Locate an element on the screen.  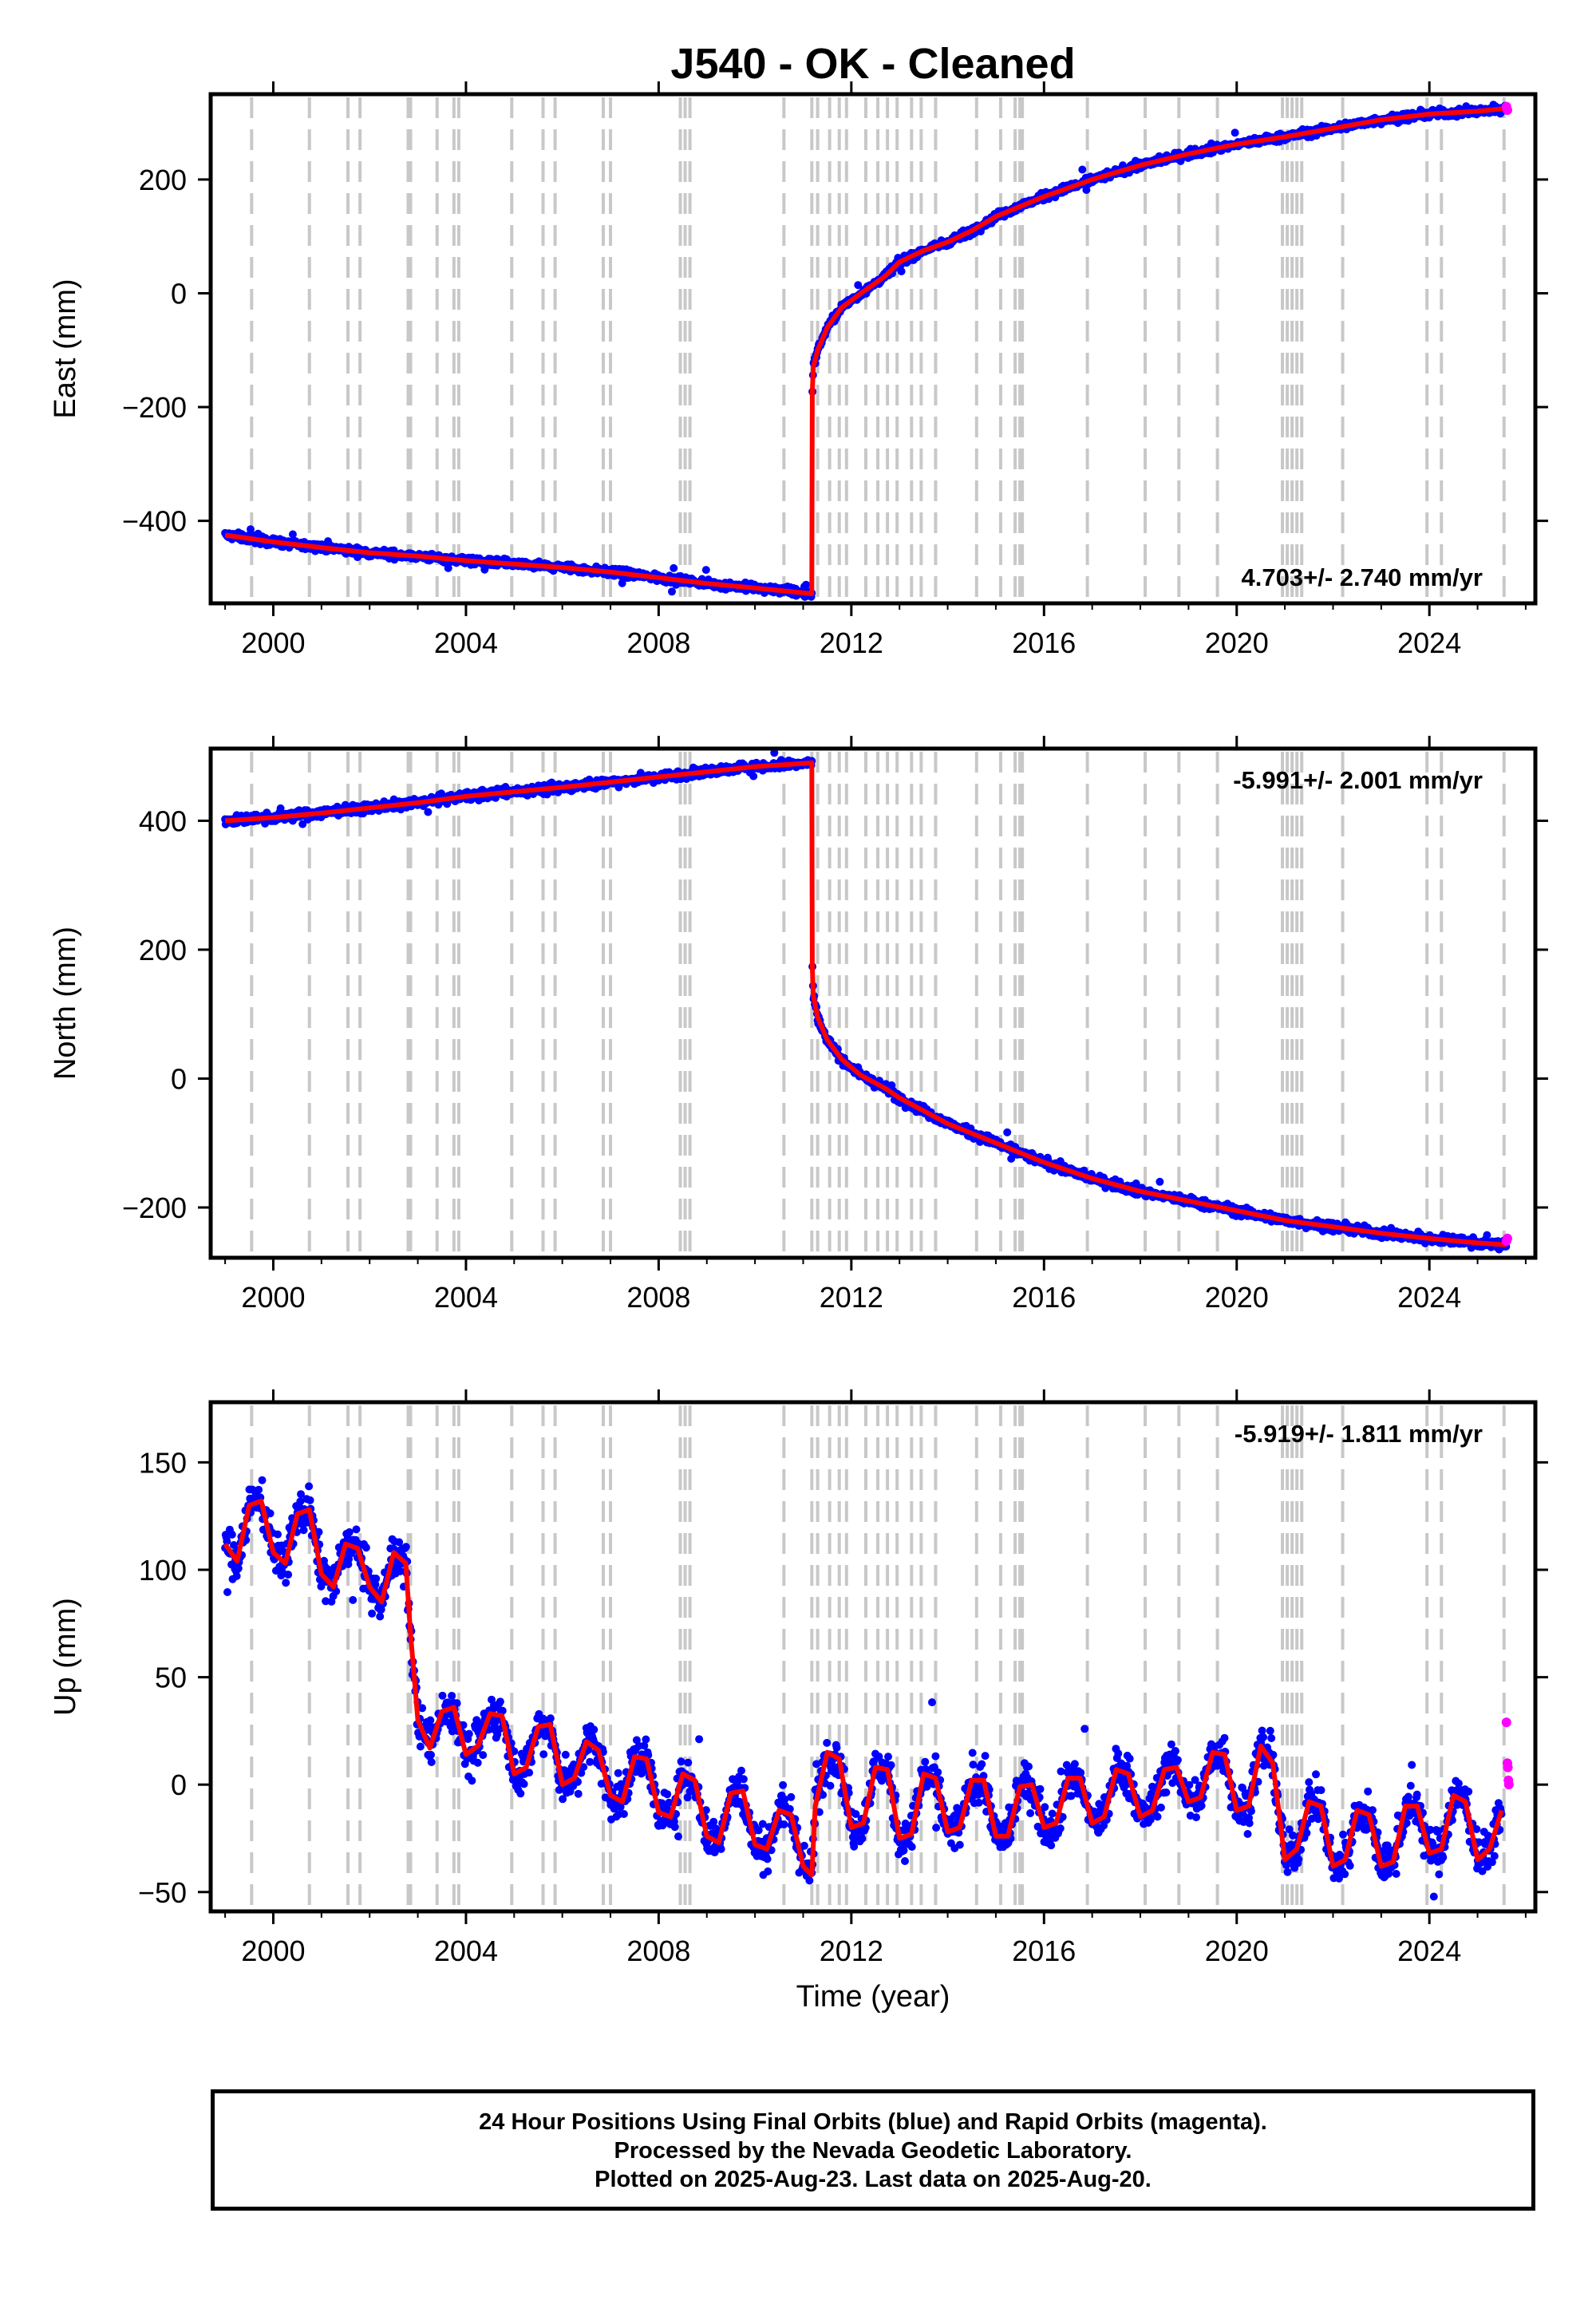
y-axis-label: North (mm) is located at coordinates (65, 1003).